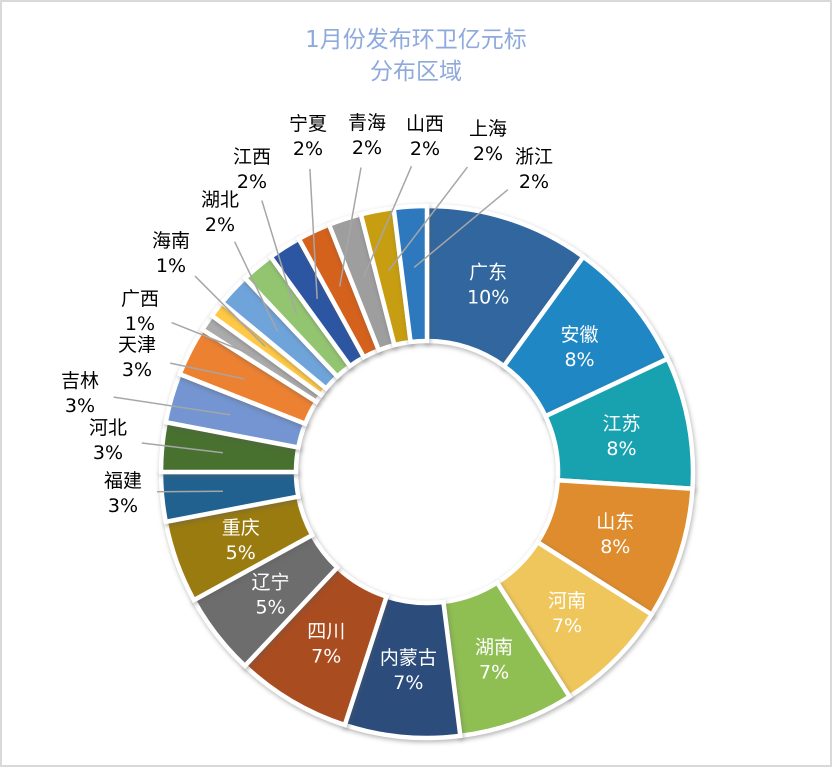 This screenshot has height=769, width=832. Describe the element at coordinates (171, 253) in the screenshot. I see `slice-label-hainan: 海南1%` at that location.